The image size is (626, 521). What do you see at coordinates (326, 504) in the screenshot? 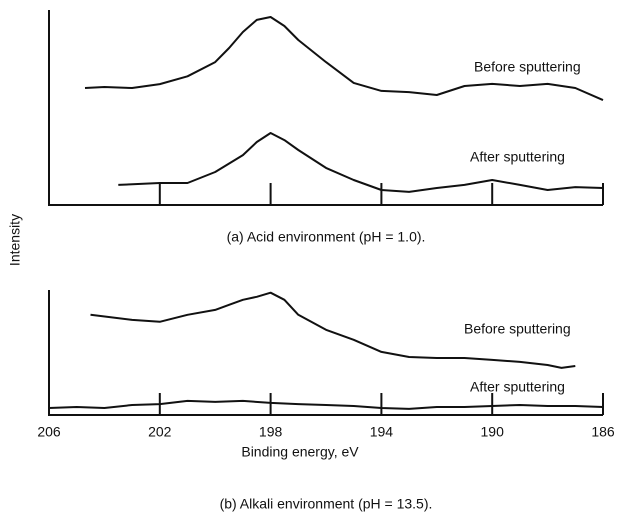
I see `caption: (b) Alkali environment (pH = 13.5).` at bounding box center [326, 504].